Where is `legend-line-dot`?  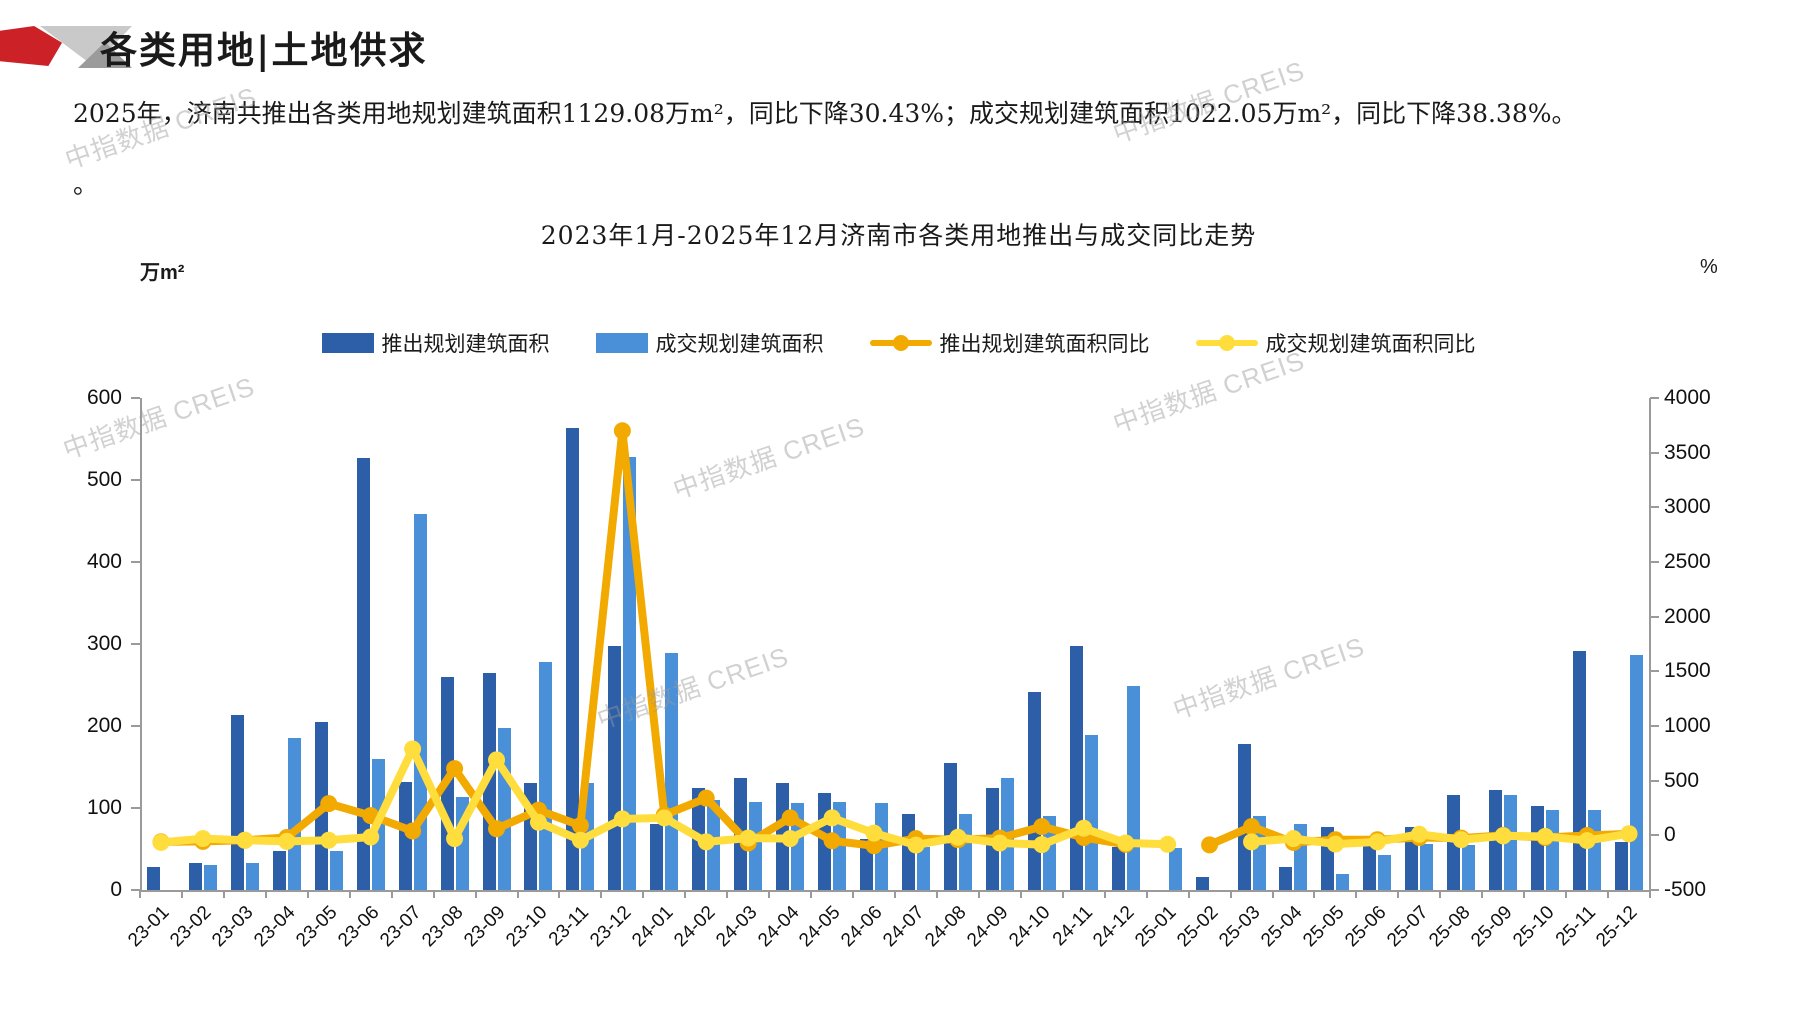
legend-line-dot is located at coordinates (900, 343).